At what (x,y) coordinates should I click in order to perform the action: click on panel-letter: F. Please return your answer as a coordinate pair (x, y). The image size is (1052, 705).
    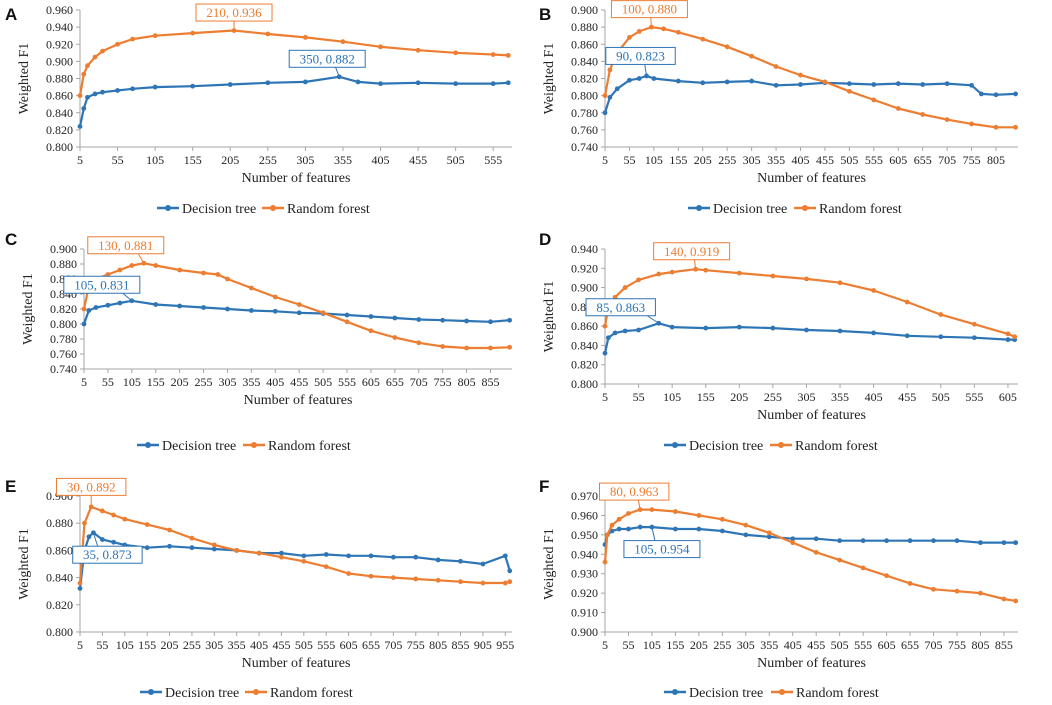
    Looking at the image, I should click on (544, 486).